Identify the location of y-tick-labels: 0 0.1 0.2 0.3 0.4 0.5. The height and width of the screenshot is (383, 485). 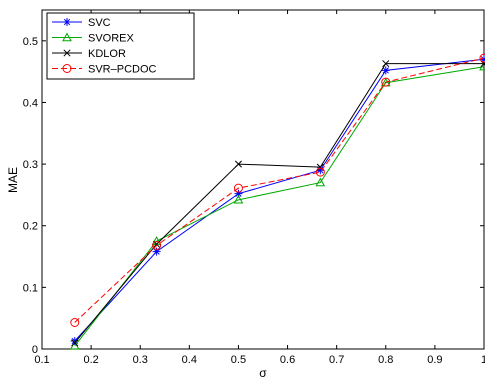
(30, 196).